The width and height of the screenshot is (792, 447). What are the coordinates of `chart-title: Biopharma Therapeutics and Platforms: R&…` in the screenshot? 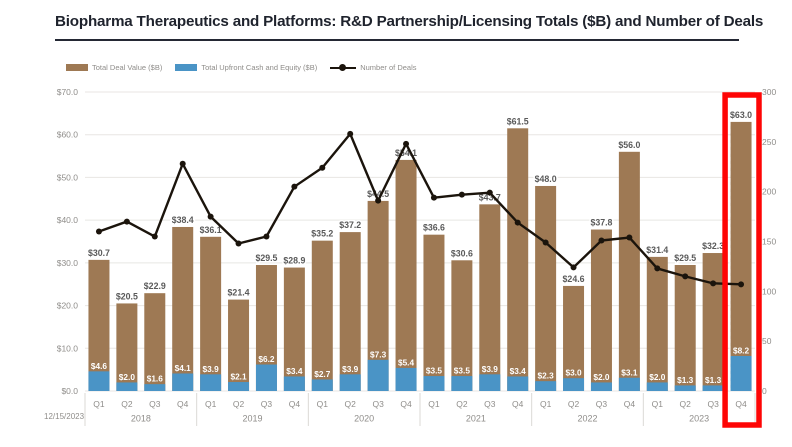 It's located at (409, 27).